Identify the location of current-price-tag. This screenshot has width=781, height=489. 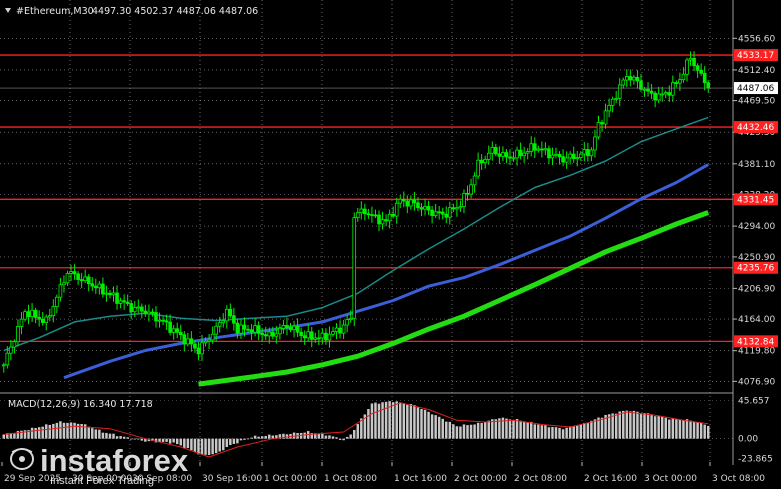
(756, 88).